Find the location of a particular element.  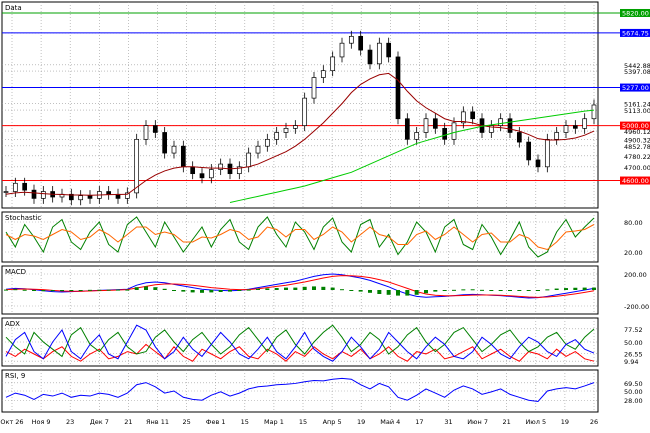

panel-adx: 77.52 50.00 26.559.94 ADX is located at coordinates (322, 342).